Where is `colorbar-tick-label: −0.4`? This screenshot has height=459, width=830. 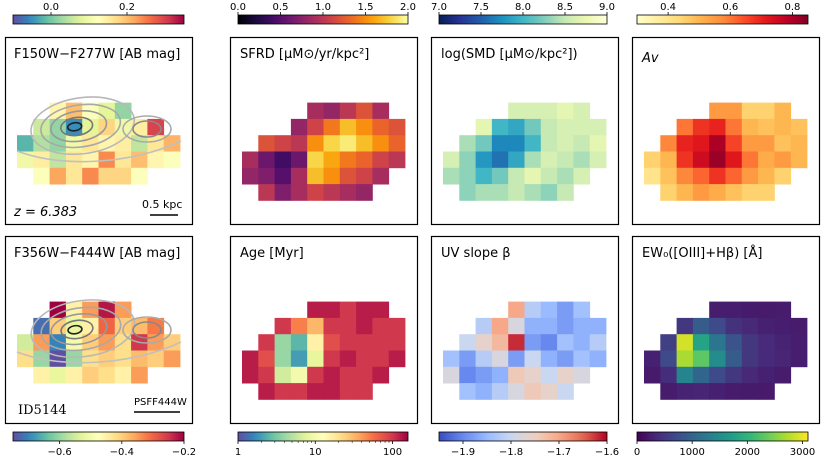 colorbar-tick-label: −0.4 is located at coordinates (122, 452).